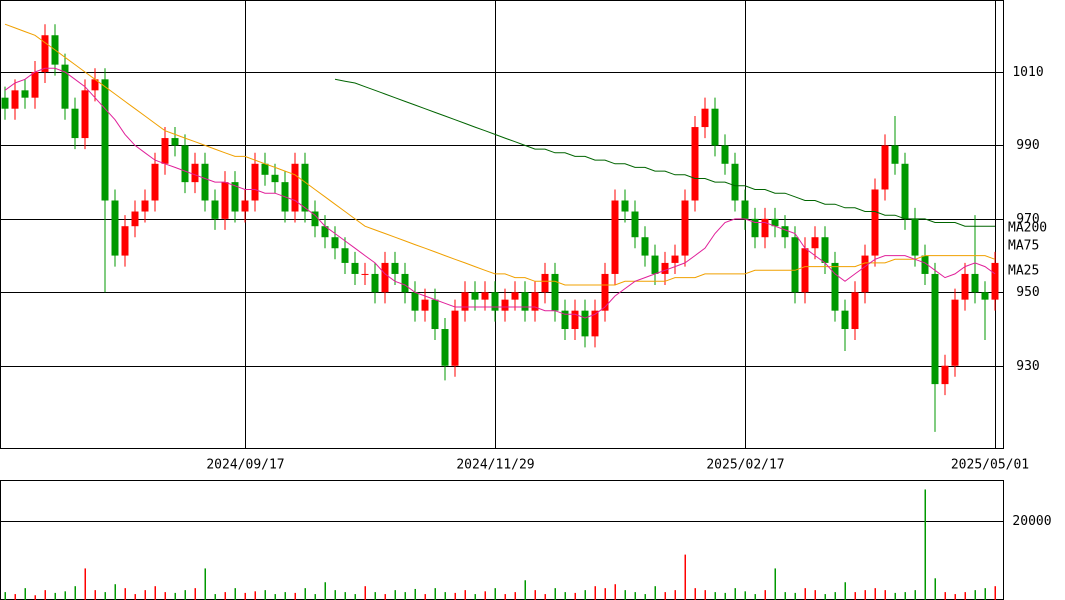  I want to click on x-tick-label: 2024/11/29, so click(495, 465).